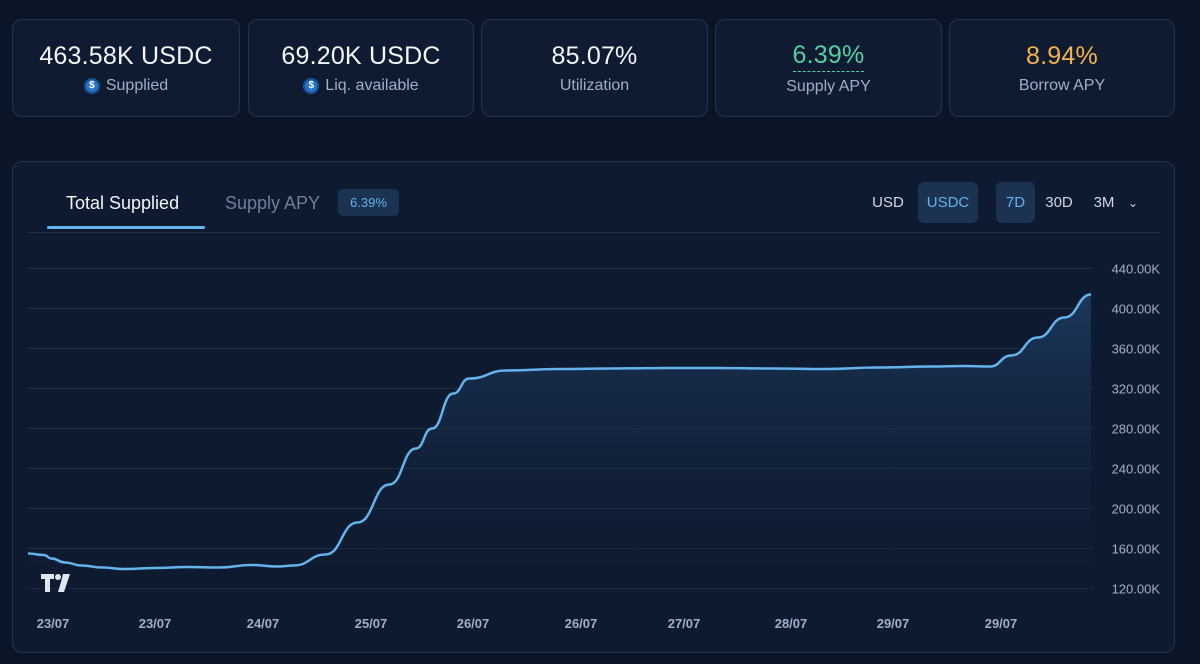 The height and width of the screenshot is (664, 1200). Describe the element at coordinates (1133, 202) in the screenshot. I see `chevron-down-icon: ⌄` at that location.